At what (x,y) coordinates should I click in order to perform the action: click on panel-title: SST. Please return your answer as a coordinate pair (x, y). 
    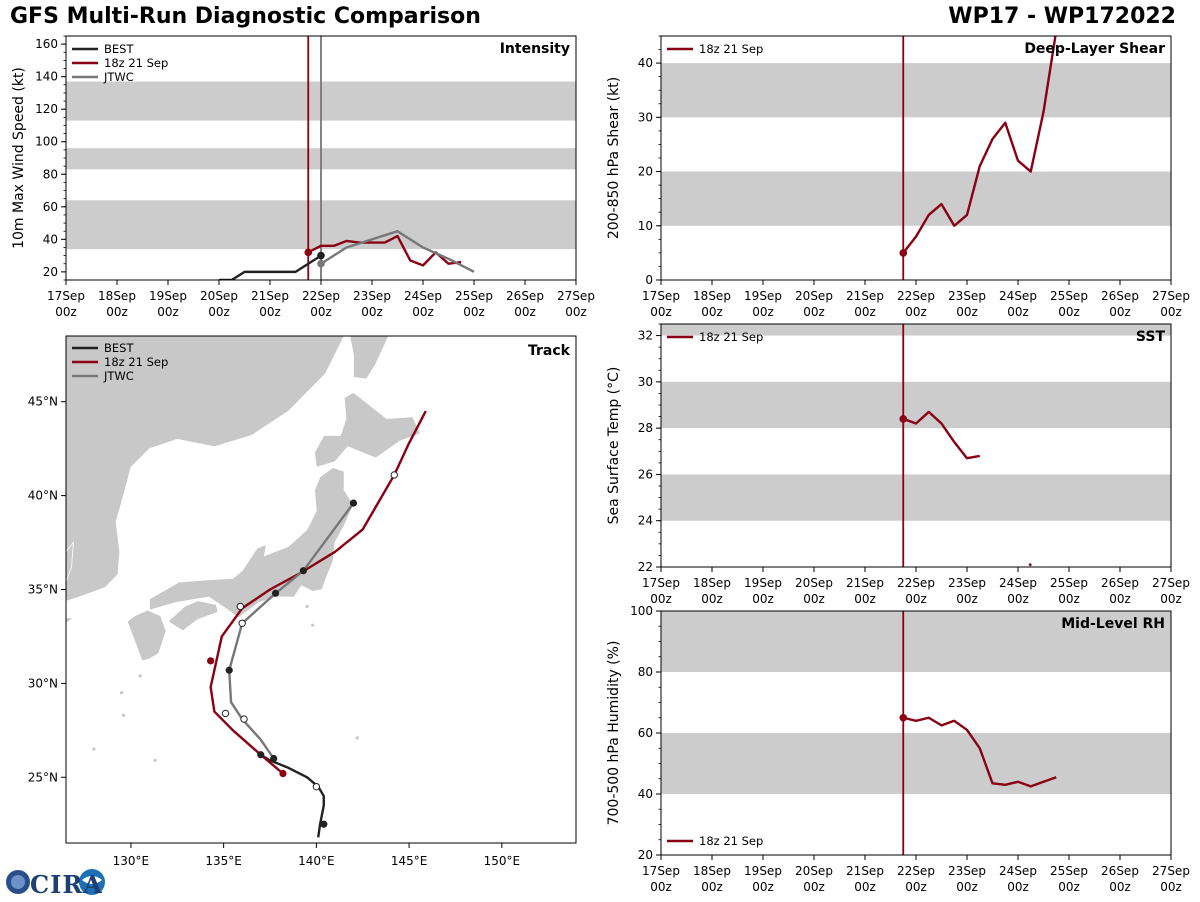
    Looking at the image, I should click on (1151, 337).